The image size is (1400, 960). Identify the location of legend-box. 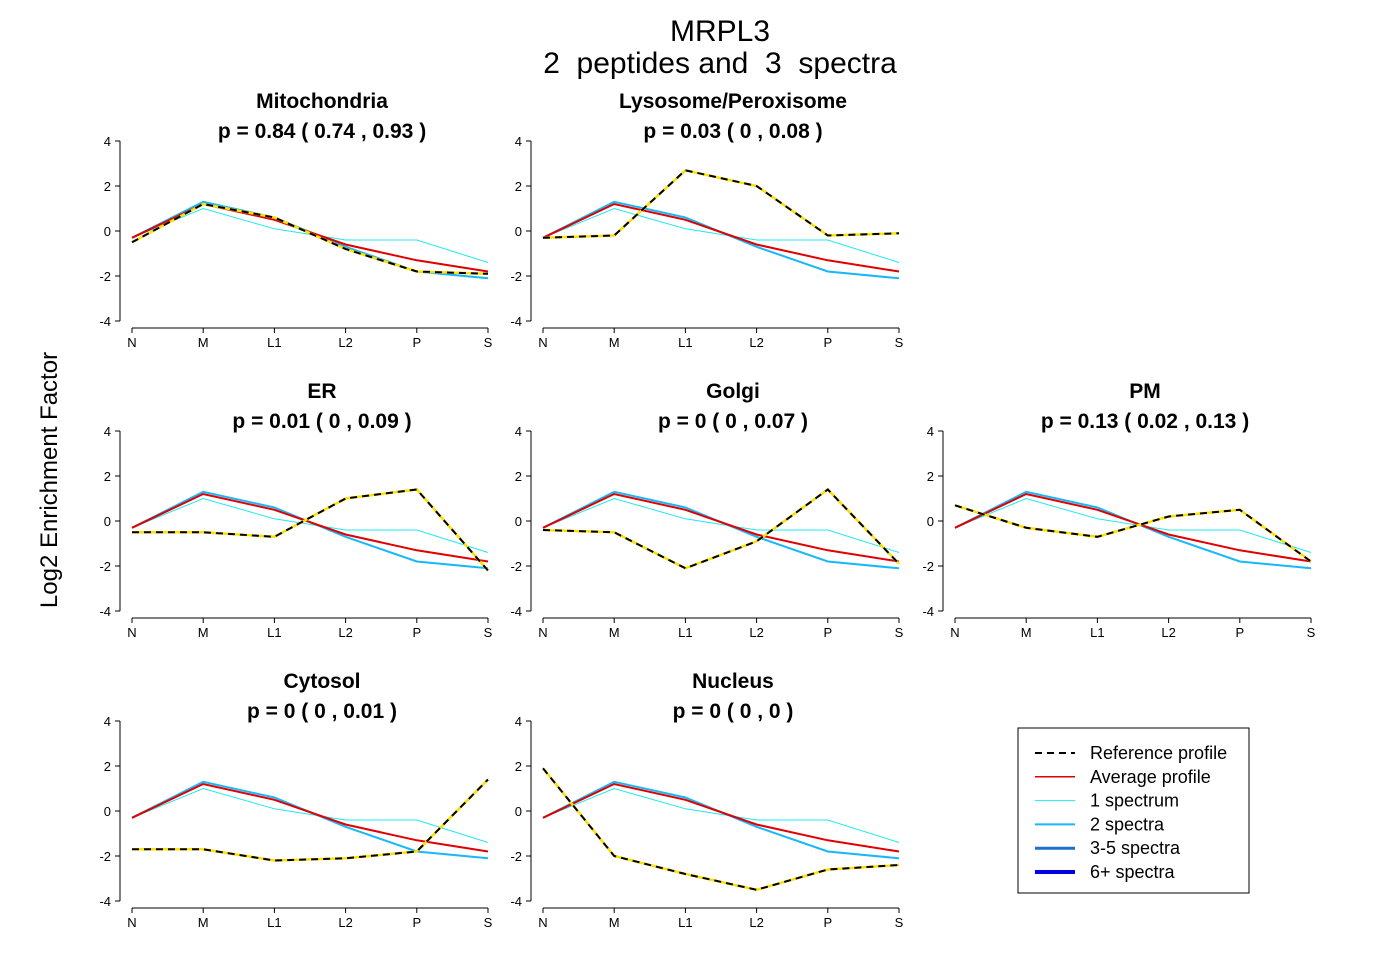
(1133, 810).